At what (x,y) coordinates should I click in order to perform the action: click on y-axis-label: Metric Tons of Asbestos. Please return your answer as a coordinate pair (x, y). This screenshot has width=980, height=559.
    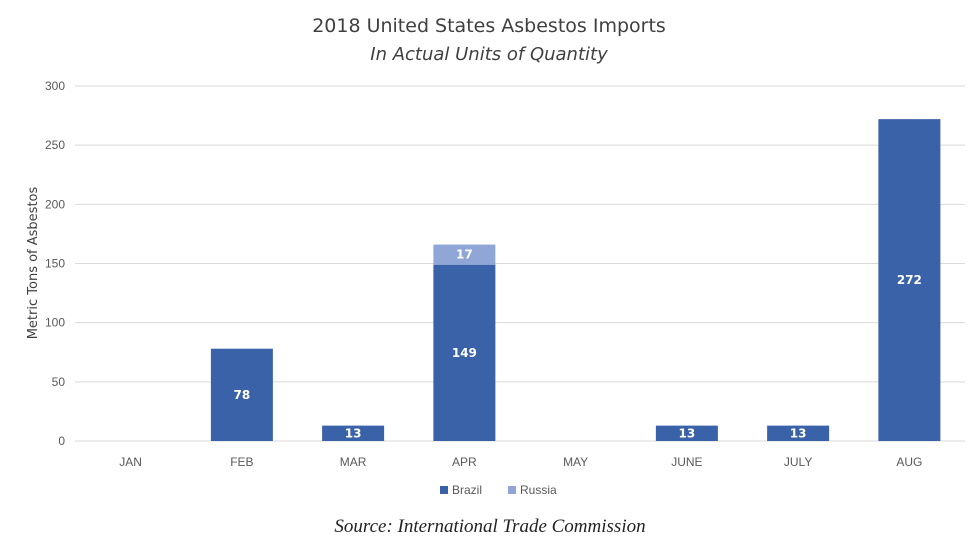
    Looking at the image, I should click on (33, 263).